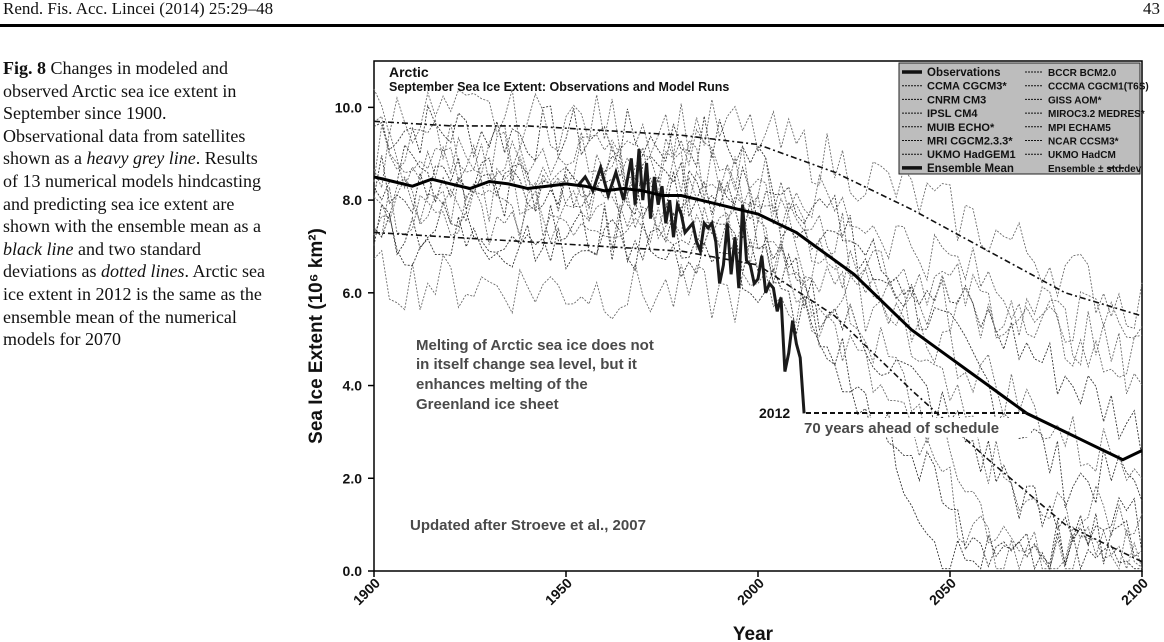  Describe the element at coordinates (353, 386) in the screenshot. I see `y-tick-label: 4.0` at that location.